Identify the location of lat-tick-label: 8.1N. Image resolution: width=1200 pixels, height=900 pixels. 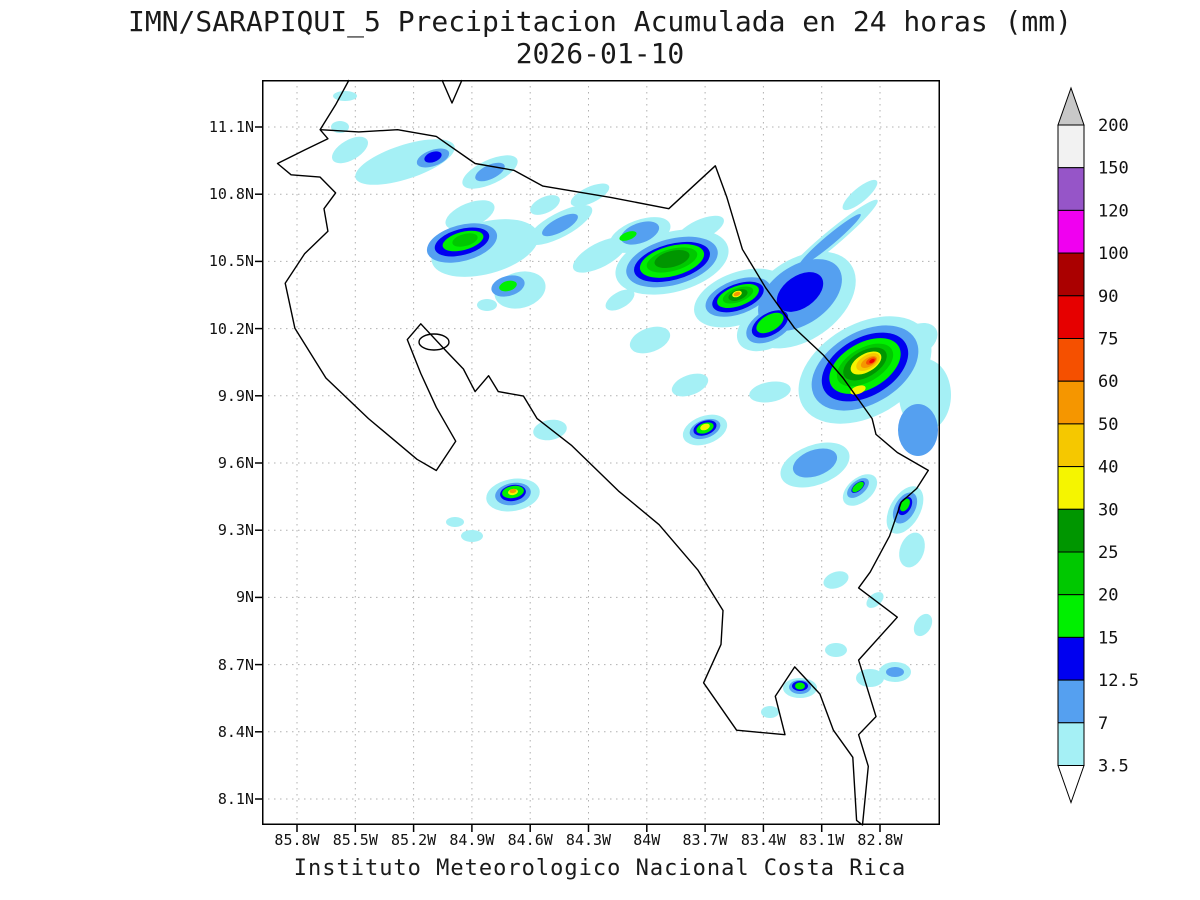
(235, 799).